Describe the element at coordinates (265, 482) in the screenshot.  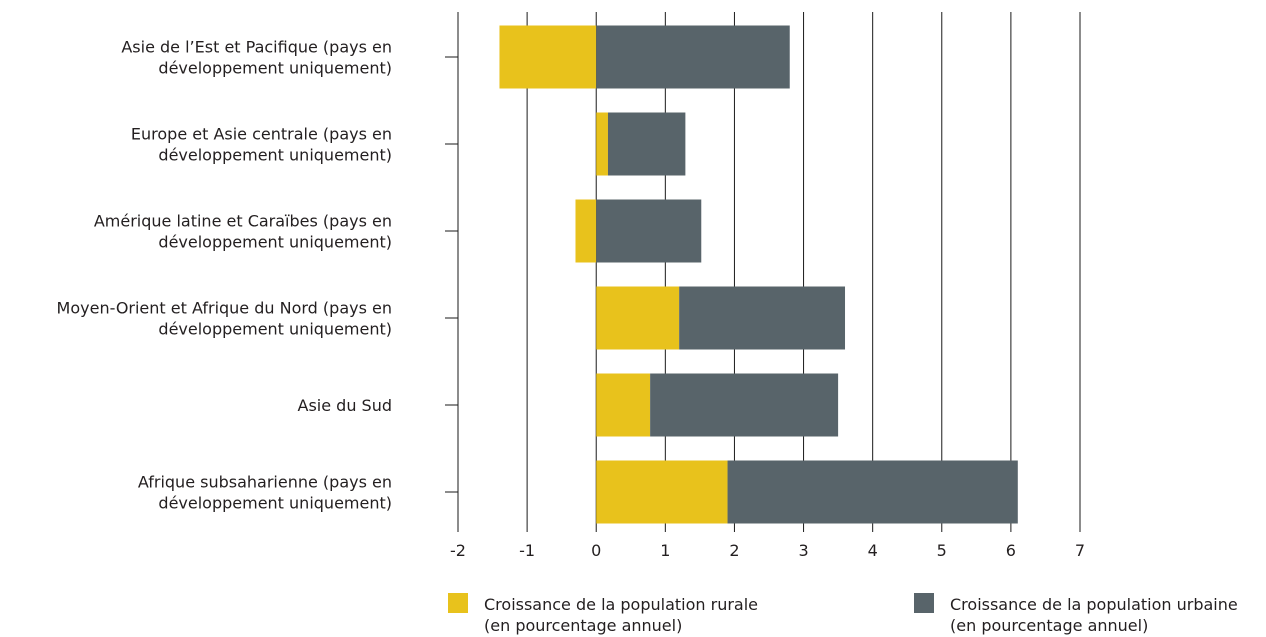
I see `category-label-line: Afrique subsaharienne (pays en` at that location.